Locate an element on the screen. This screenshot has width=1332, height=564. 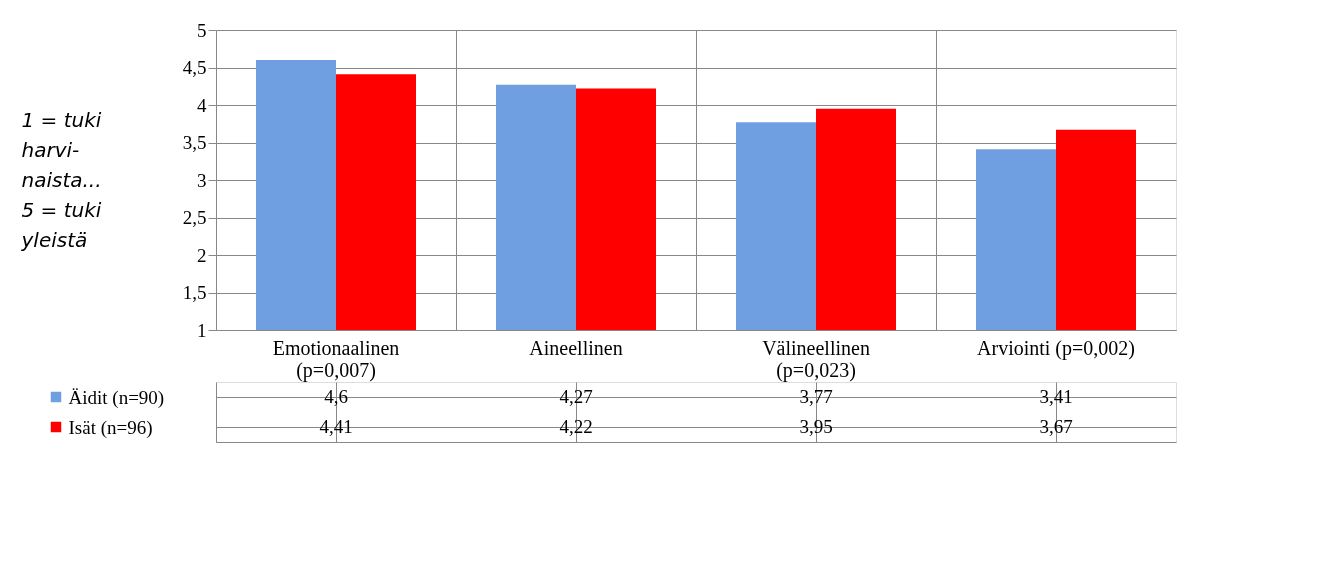
data-label: 3,41 is located at coordinates (1056, 396).